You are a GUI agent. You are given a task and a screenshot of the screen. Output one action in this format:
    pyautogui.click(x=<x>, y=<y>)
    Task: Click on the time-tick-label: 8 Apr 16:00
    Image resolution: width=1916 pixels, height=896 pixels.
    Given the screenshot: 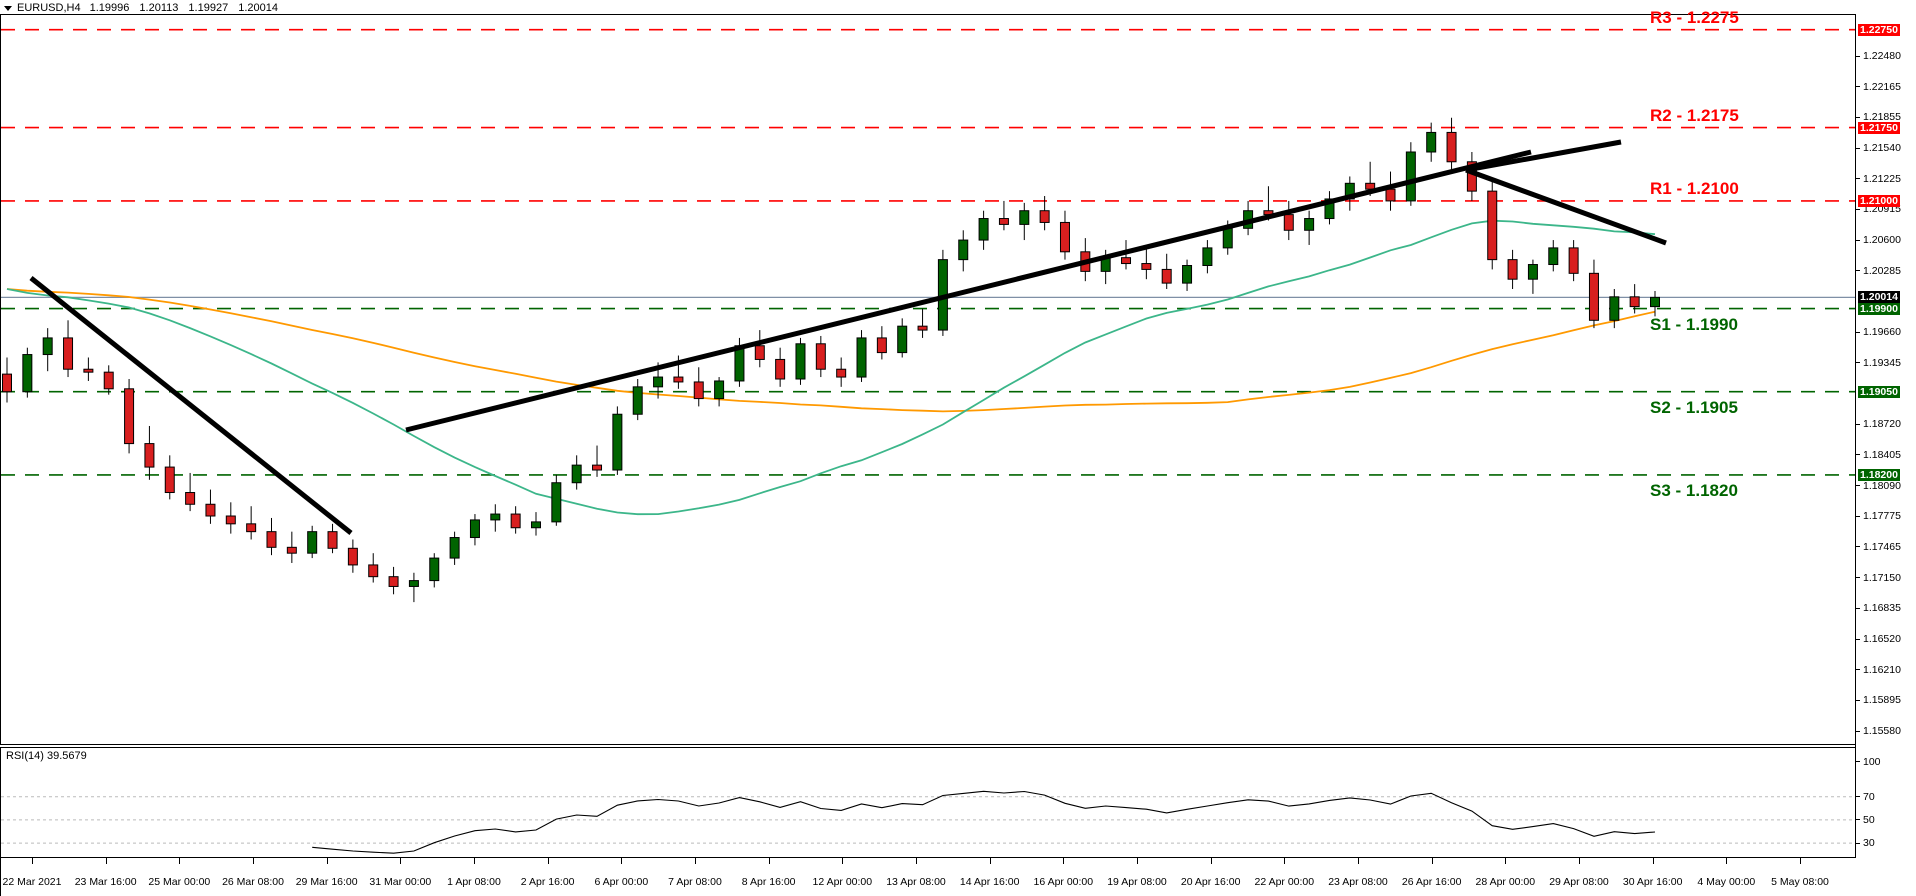 What is the action you would take?
    pyautogui.click(x=768, y=882)
    